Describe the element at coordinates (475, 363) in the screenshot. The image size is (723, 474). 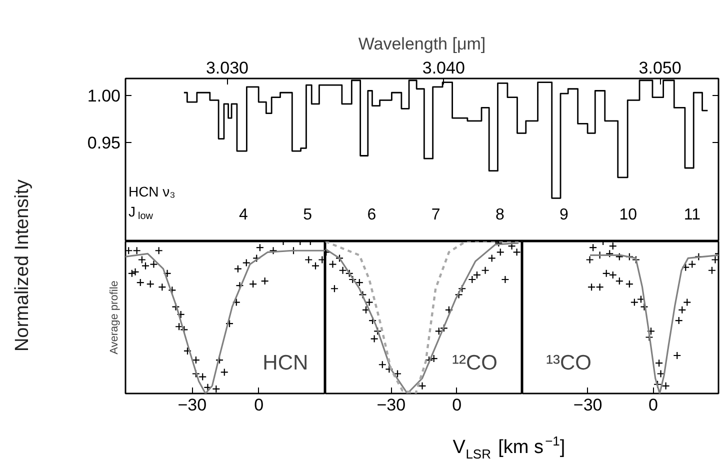
I see `annotation: ¹²CO` at that location.